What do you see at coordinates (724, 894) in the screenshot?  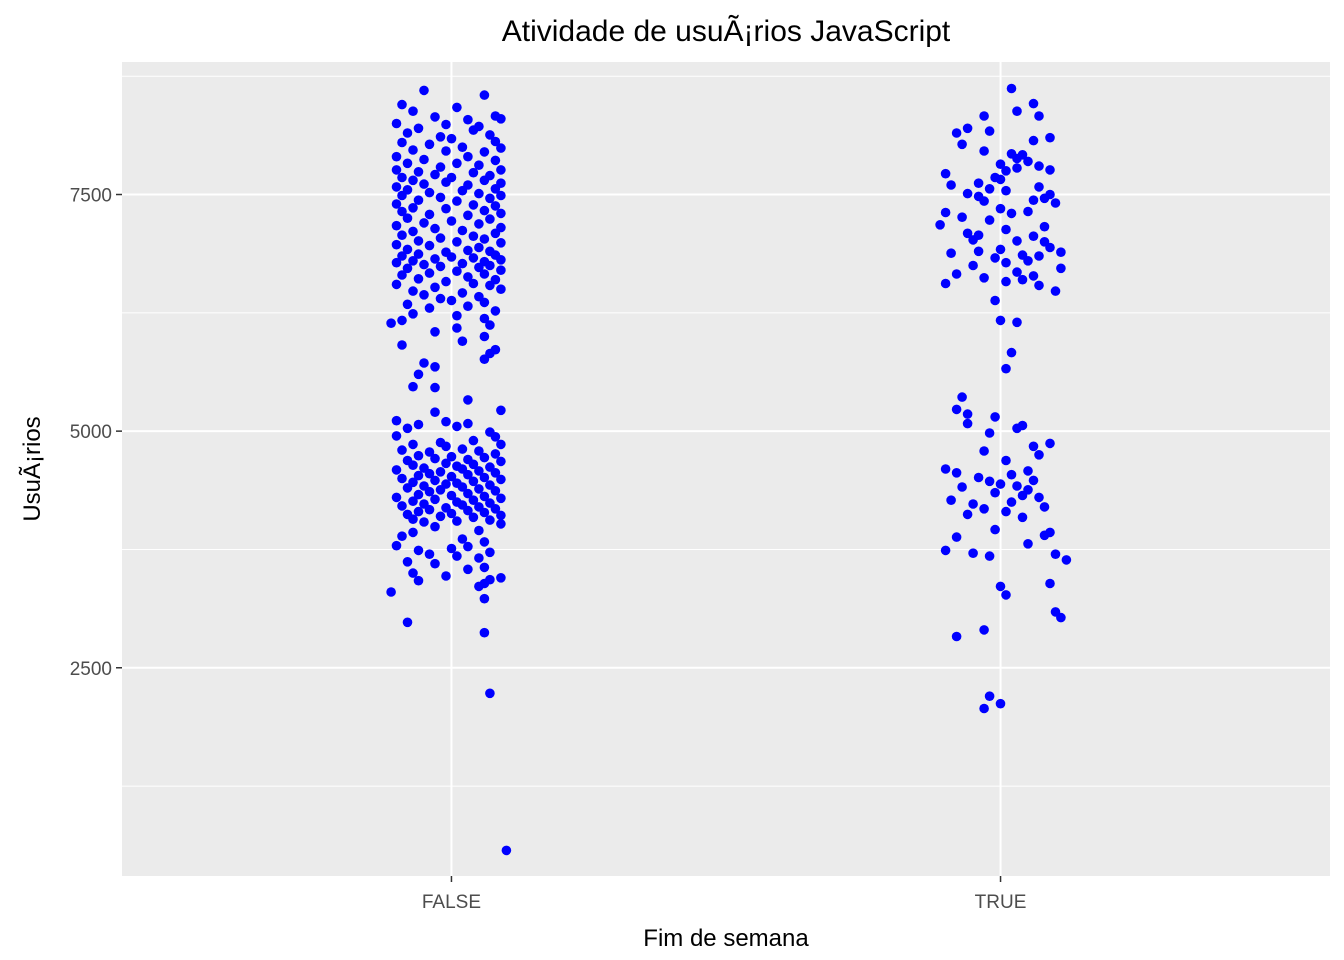 I see `x-axis-ticks: FALSE TRUE` at bounding box center [724, 894].